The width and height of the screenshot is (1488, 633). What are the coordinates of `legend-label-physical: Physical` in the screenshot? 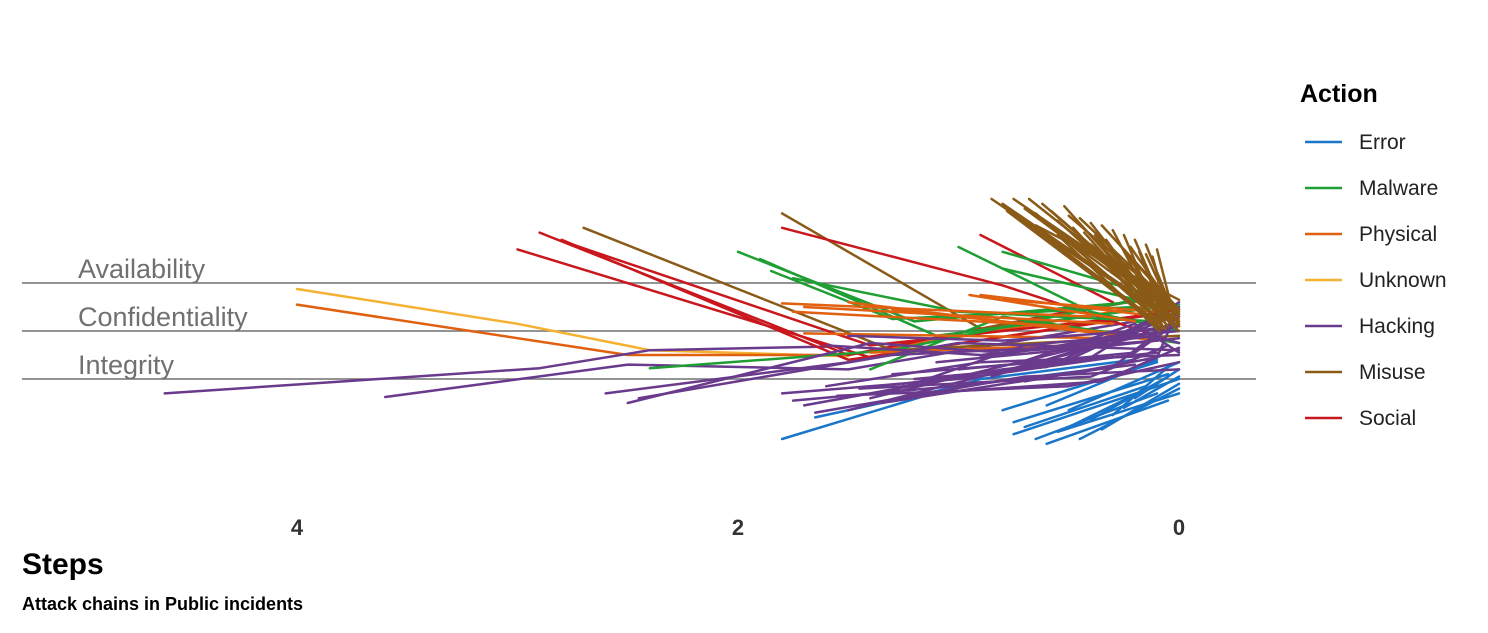 It's located at (1398, 234).